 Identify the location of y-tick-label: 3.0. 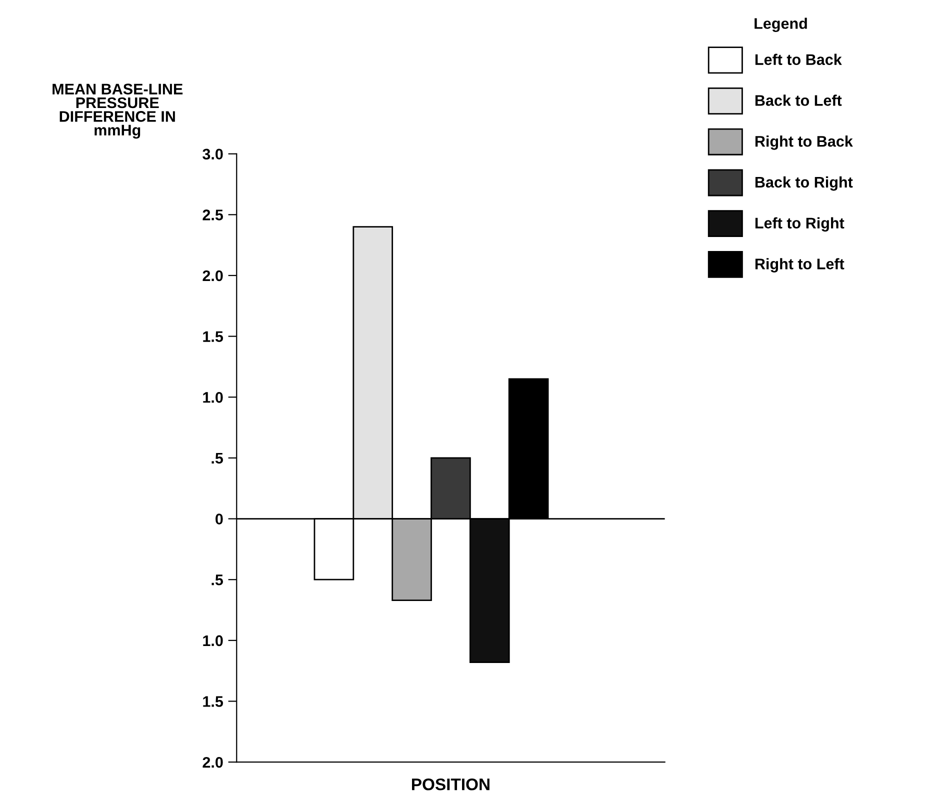
(212, 154).